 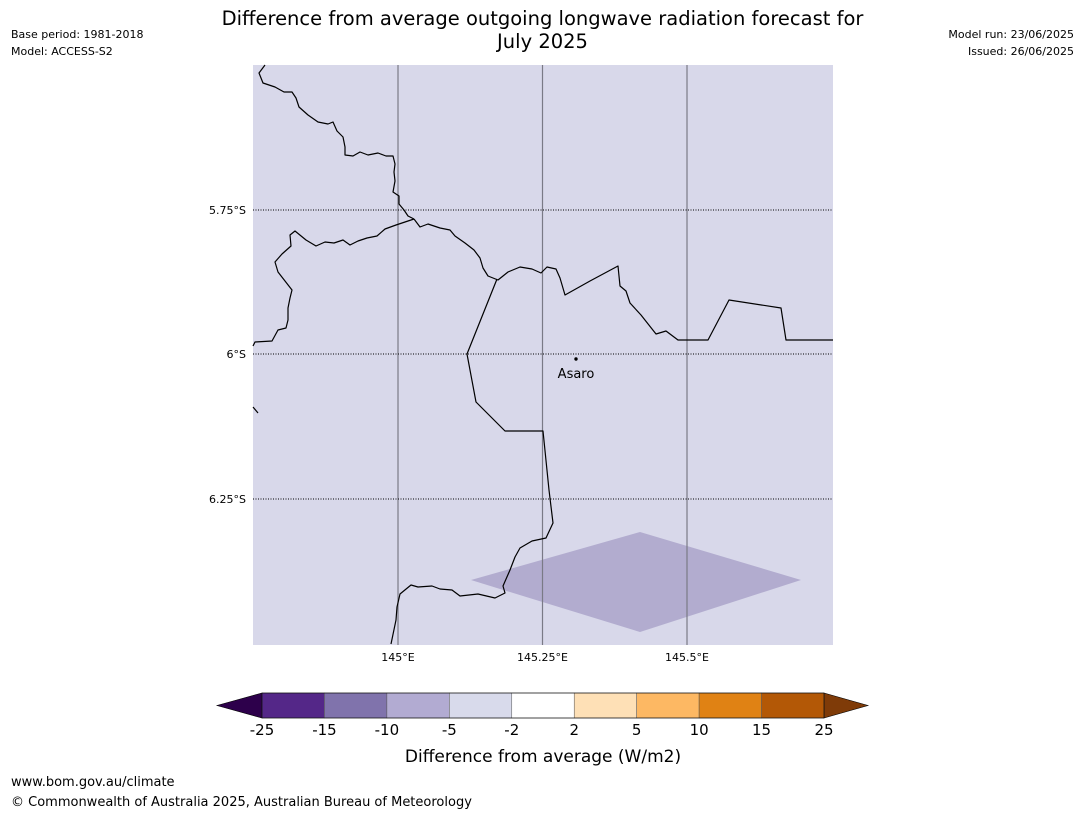 What do you see at coordinates (637, 730) in the screenshot?
I see `colorbar-tick-label: 5` at bounding box center [637, 730].